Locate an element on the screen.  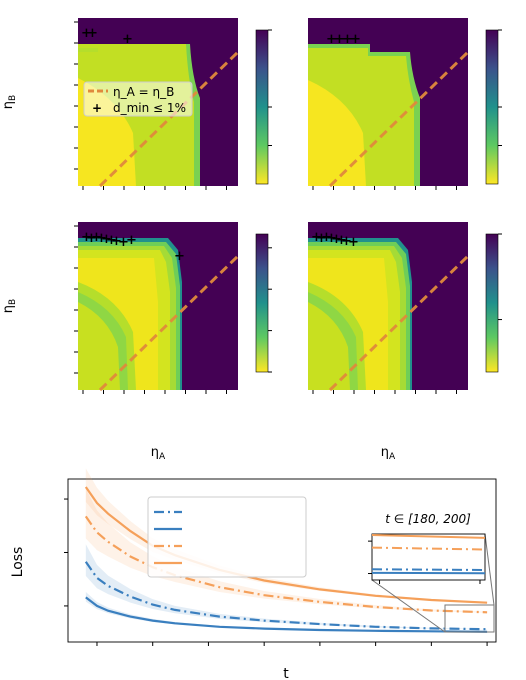
heatmap-panel-1: ++ + η_A = η_B + d_min ≤ 1% is located at coordinates (159, 103).